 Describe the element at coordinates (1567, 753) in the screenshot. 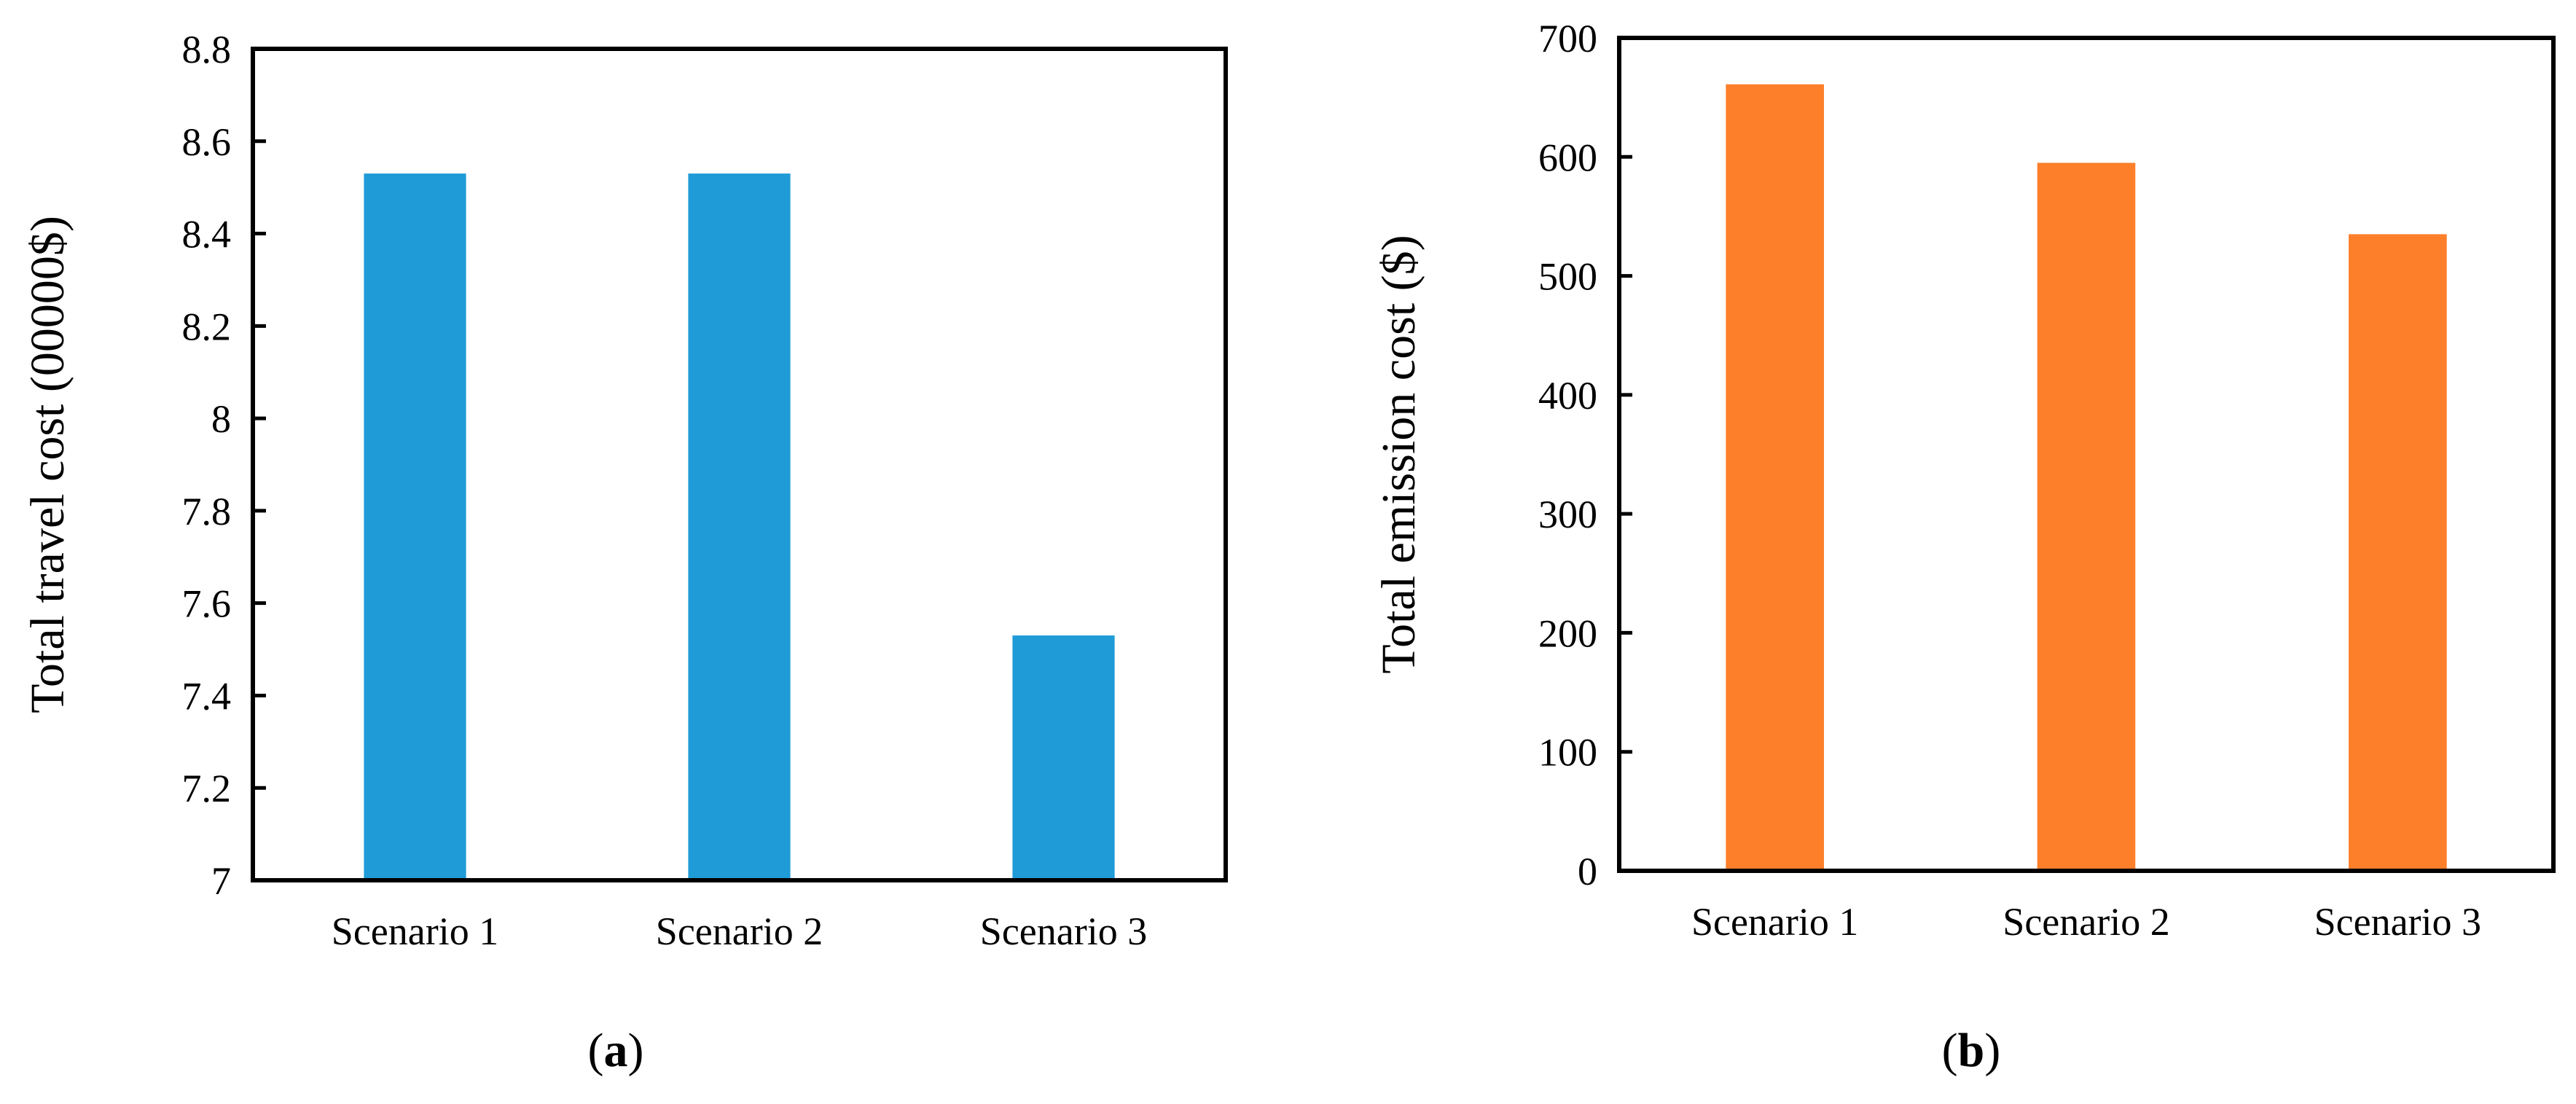

I see `y-tick-label-b: 100` at that location.